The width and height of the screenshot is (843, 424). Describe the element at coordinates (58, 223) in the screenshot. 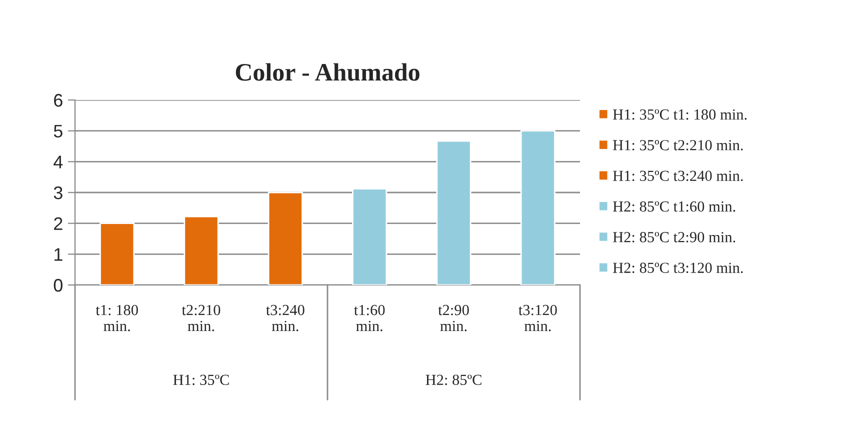

I see `y-tick-label: 2` at that location.